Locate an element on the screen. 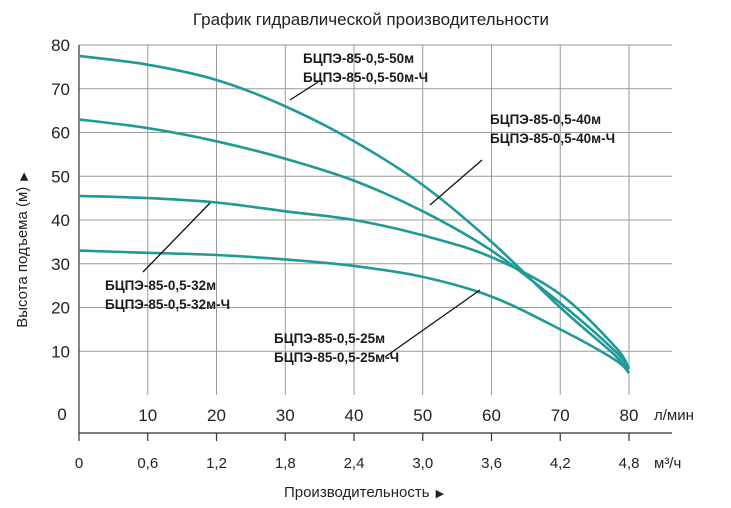  series-label-4: БЦПЭ-85-0,5-25м-Ч is located at coordinates (336, 357).